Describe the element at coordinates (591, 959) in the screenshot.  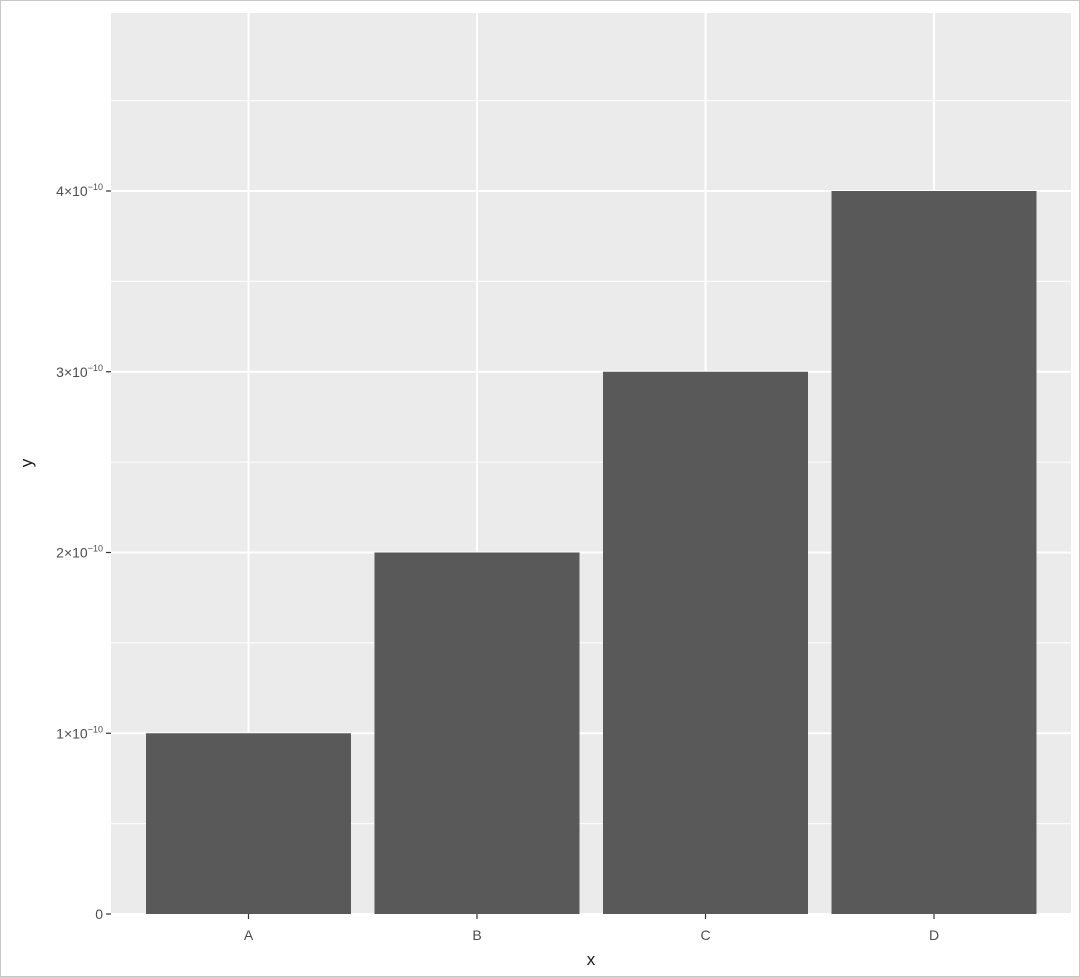
I see `x-axis-title: x` at that location.